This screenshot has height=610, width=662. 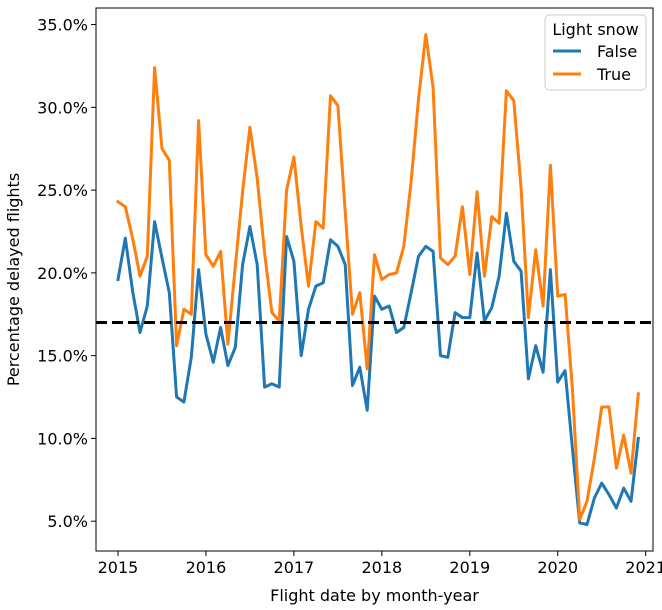 I want to click on y-tick-label: 10.0%, so click(x=62, y=438).